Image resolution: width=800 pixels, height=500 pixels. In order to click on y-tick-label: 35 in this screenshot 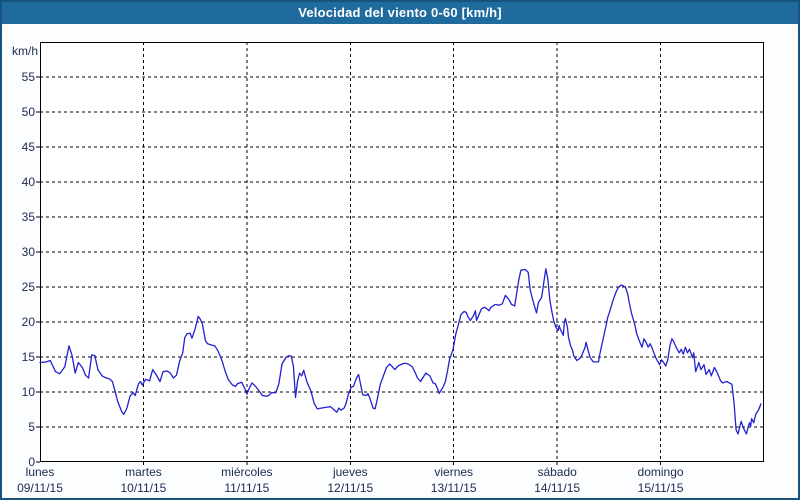, I will do `click(28, 217)`.